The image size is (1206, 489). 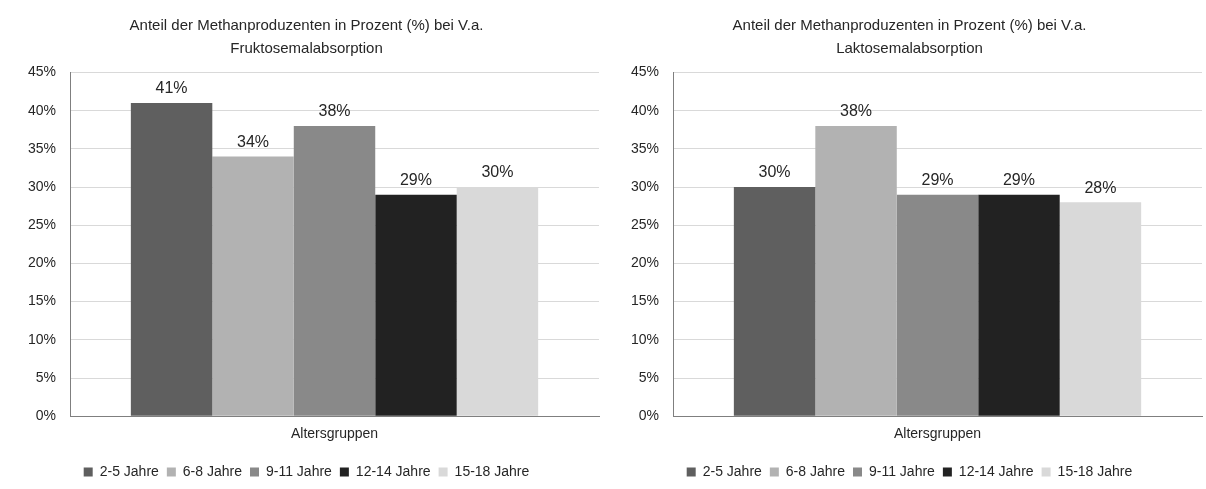 What do you see at coordinates (909, 36) in the screenshot?
I see `chart-title: Anteil der Methanproduzenten in Prozent (%) bei V.a. Laktosemalabsorption` at bounding box center [909, 36].